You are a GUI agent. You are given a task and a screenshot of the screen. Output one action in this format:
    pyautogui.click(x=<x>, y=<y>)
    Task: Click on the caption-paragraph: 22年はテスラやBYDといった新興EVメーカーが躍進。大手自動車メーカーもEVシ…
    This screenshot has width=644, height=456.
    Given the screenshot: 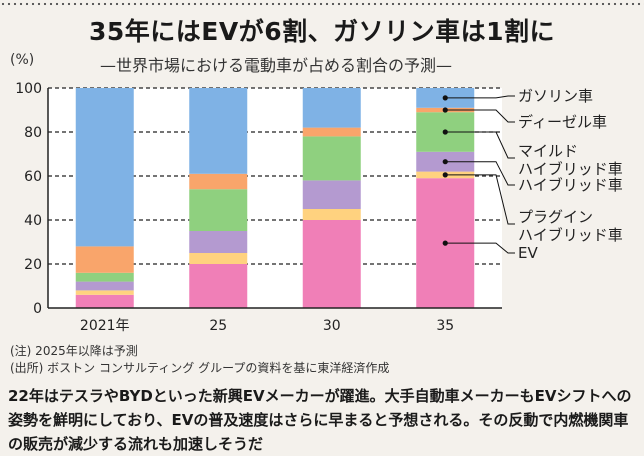 What is the action you would take?
    pyautogui.click(x=320, y=420)
    